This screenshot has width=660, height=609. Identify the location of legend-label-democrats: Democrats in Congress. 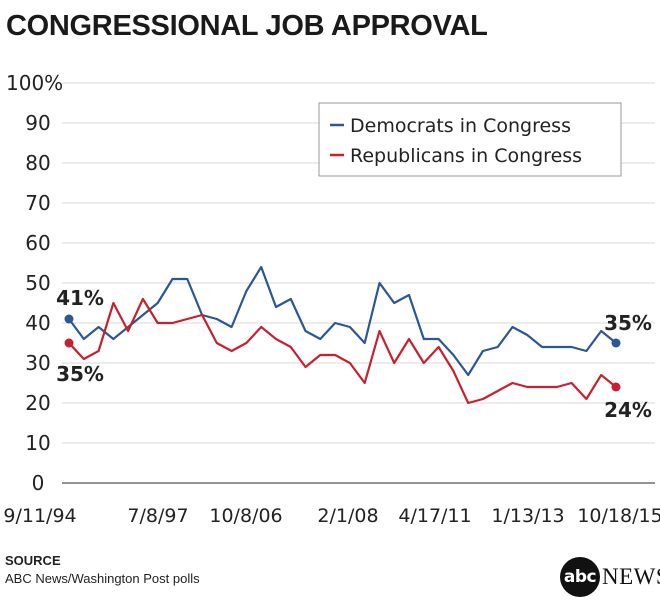
(460, 126).